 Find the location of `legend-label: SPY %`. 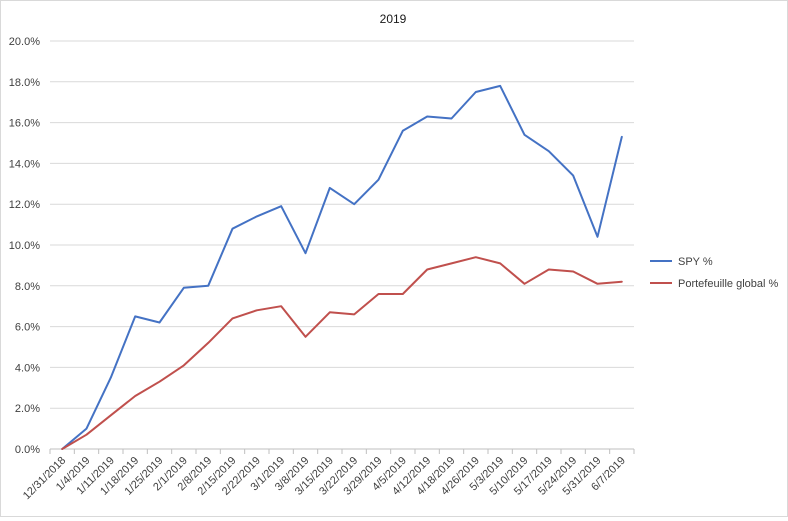

legend-label: SPY % is located at coordinates (695, 262).